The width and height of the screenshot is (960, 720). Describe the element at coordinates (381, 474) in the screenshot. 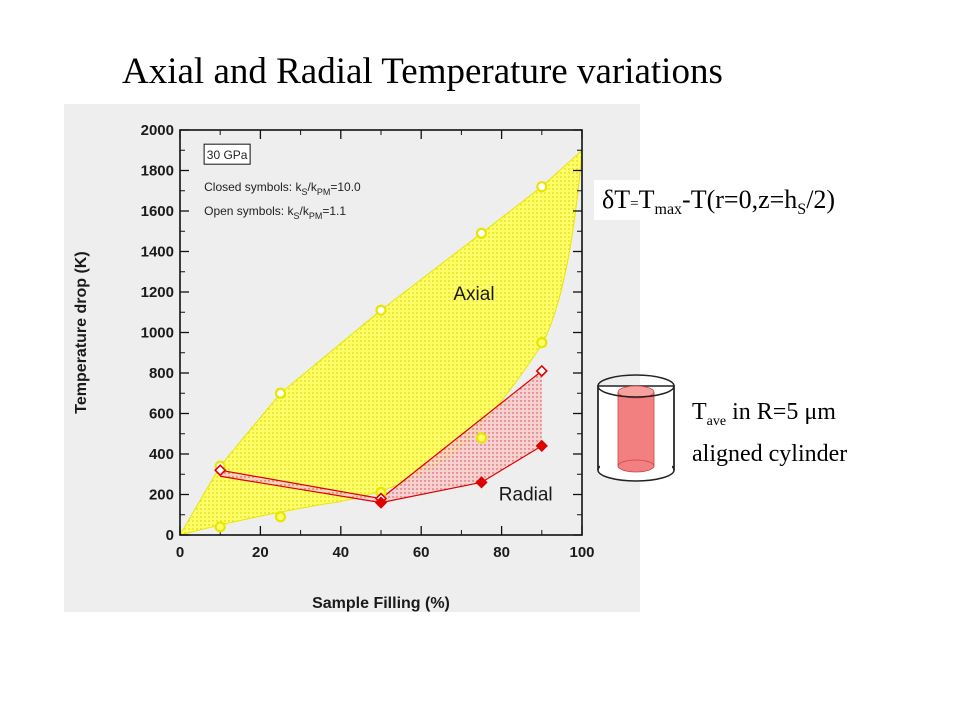

I see `radial-closed-line` at that location.